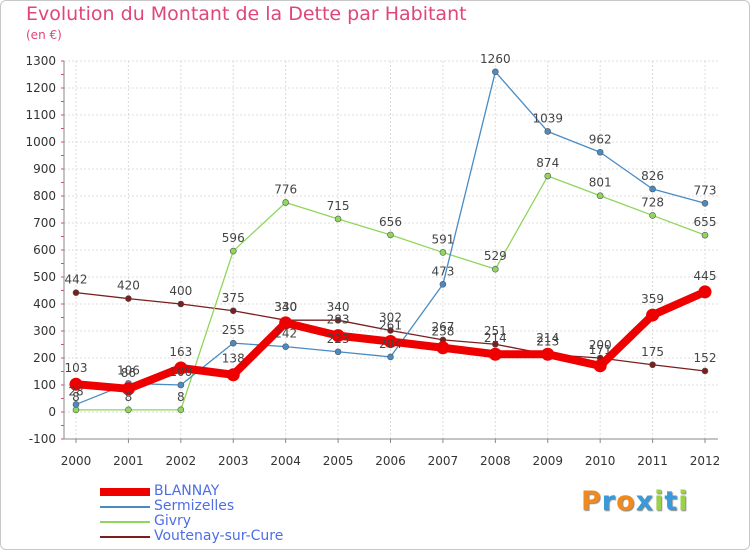  What do you see at coordinates (442, 239) in the screenshot?
I see `data-label: 591` at bounding box center [442, 239].